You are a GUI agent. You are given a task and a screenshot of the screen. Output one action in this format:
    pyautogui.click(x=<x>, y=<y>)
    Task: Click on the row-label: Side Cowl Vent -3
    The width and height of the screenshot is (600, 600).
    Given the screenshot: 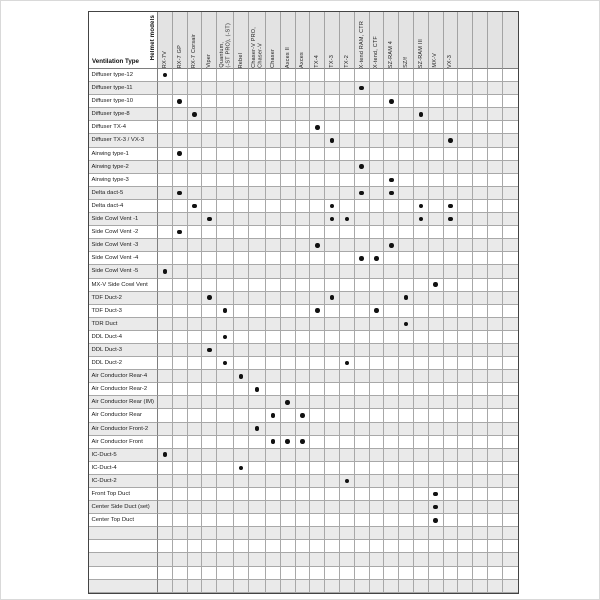 What is the action you would take?
    pyautogui.click(x=123, y=246)
    